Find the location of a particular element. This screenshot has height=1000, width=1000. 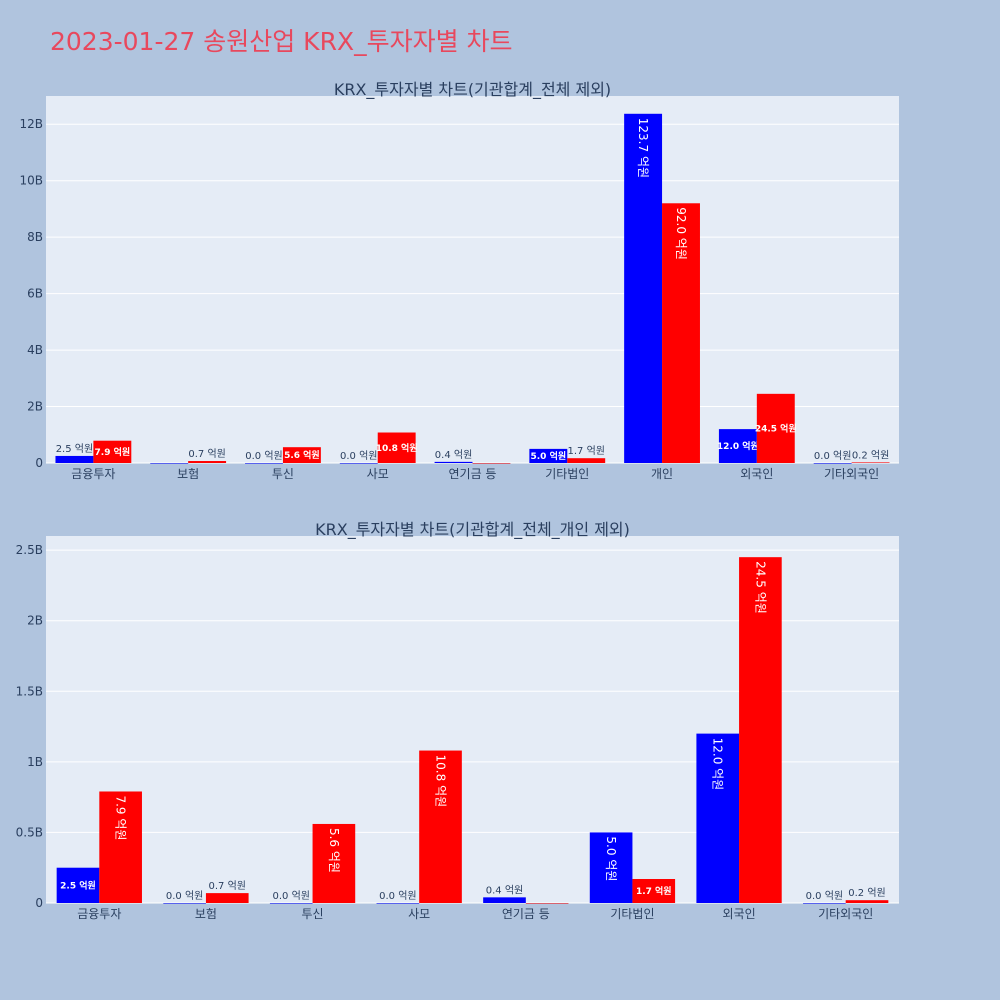

bar-value-label: 92.0 억원 is located at coordinates (681, 233).